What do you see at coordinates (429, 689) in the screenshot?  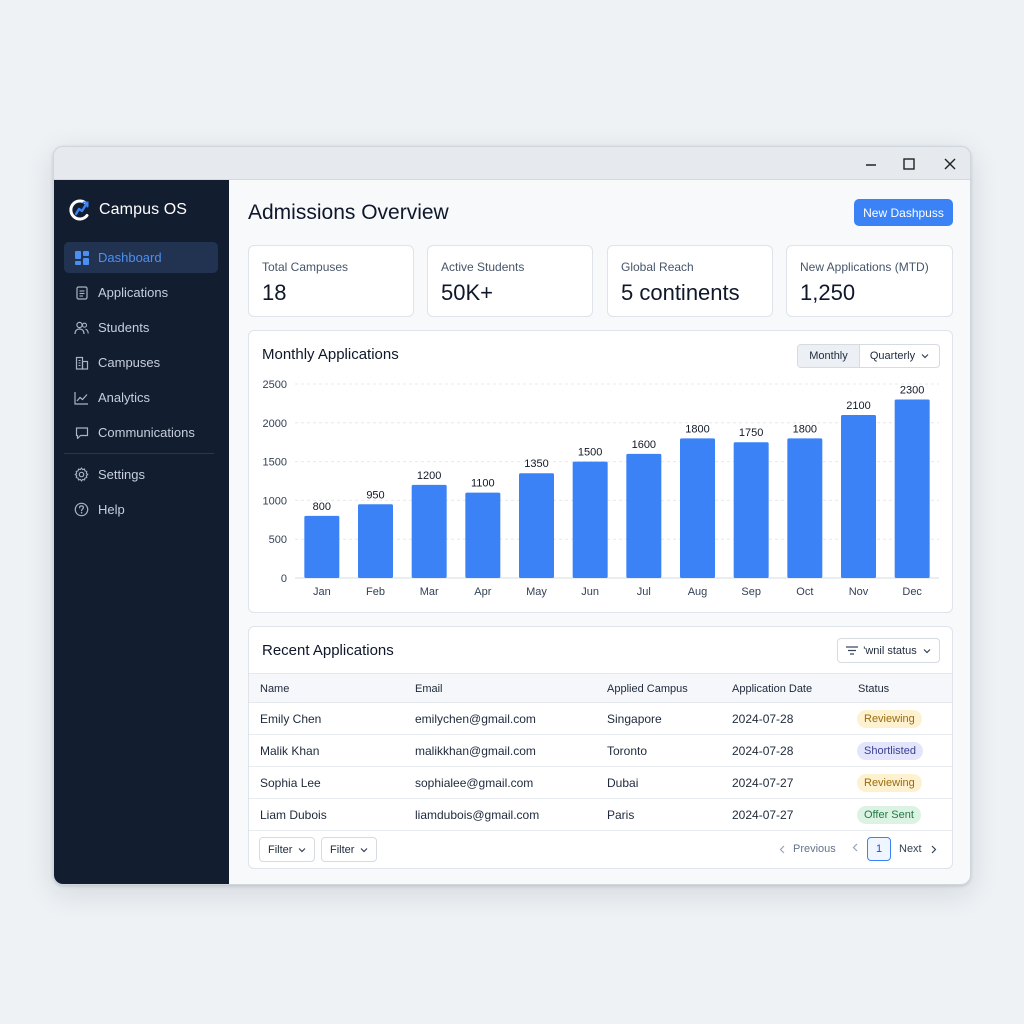 I see `column-header-email: Email` at bounding box center [429, 689].